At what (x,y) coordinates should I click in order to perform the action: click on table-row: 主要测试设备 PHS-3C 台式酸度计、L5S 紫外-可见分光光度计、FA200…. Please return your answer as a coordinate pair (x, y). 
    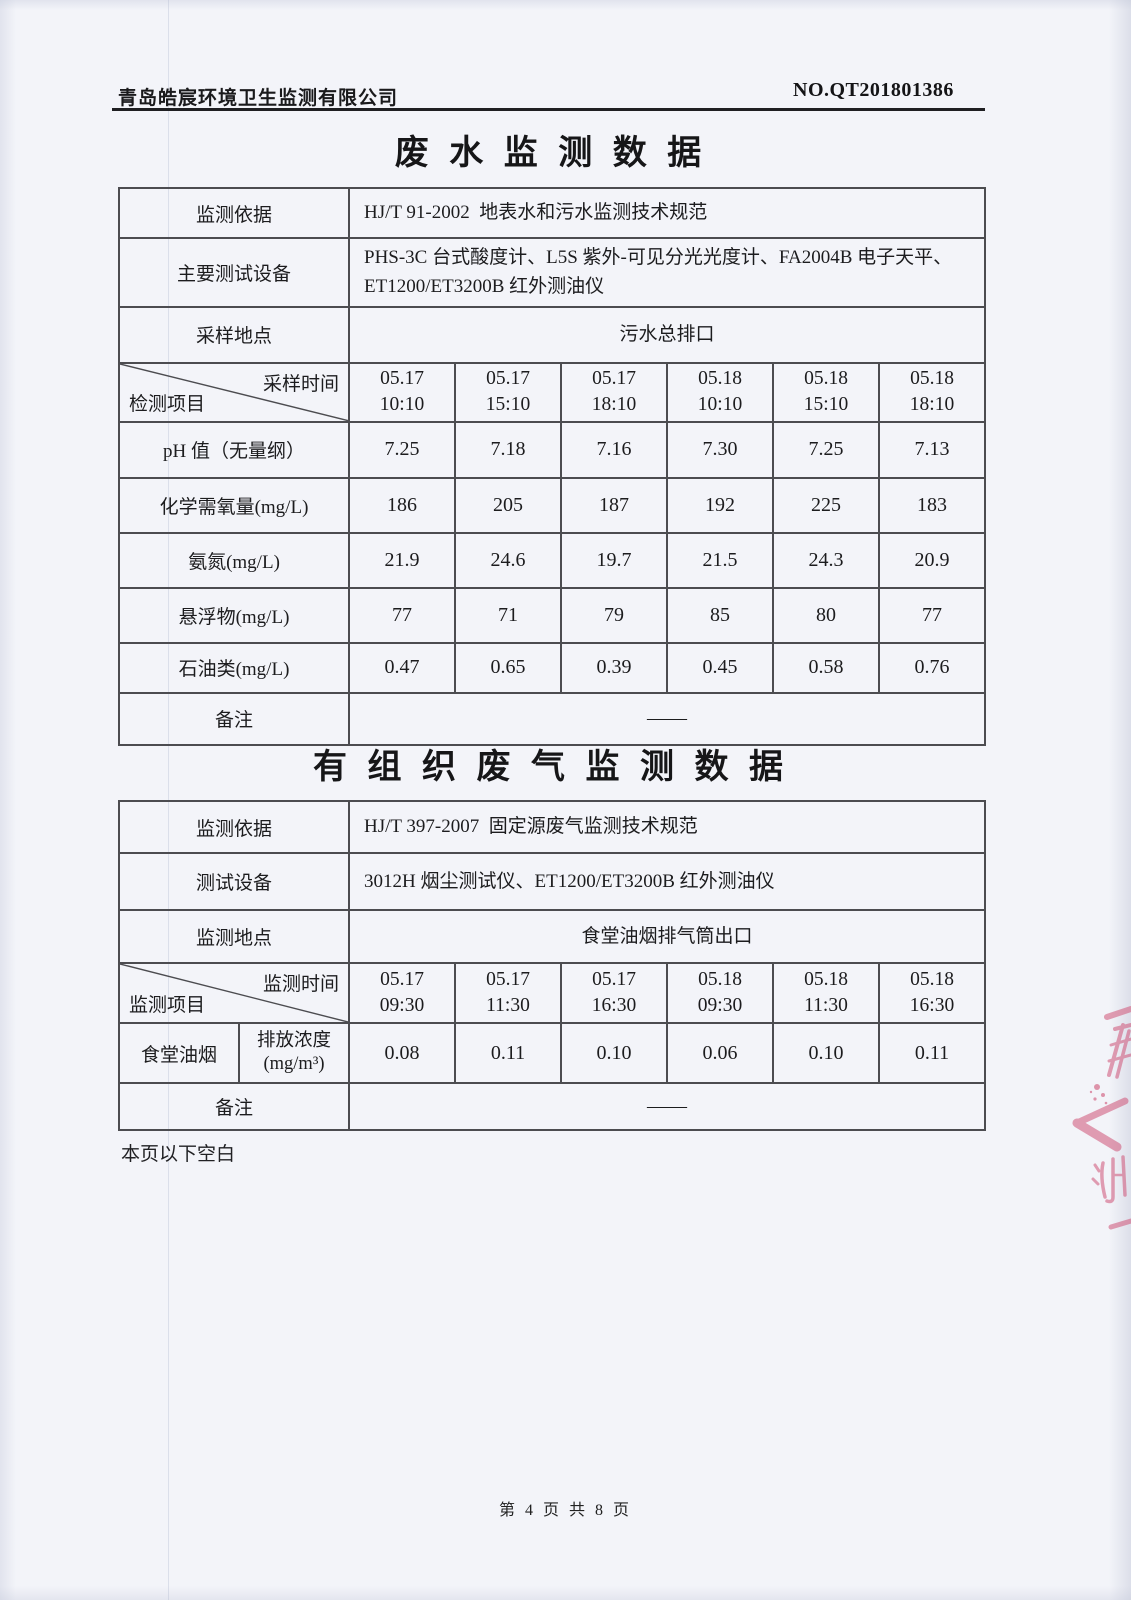
    Looking at the image, I should click on (552, 272).